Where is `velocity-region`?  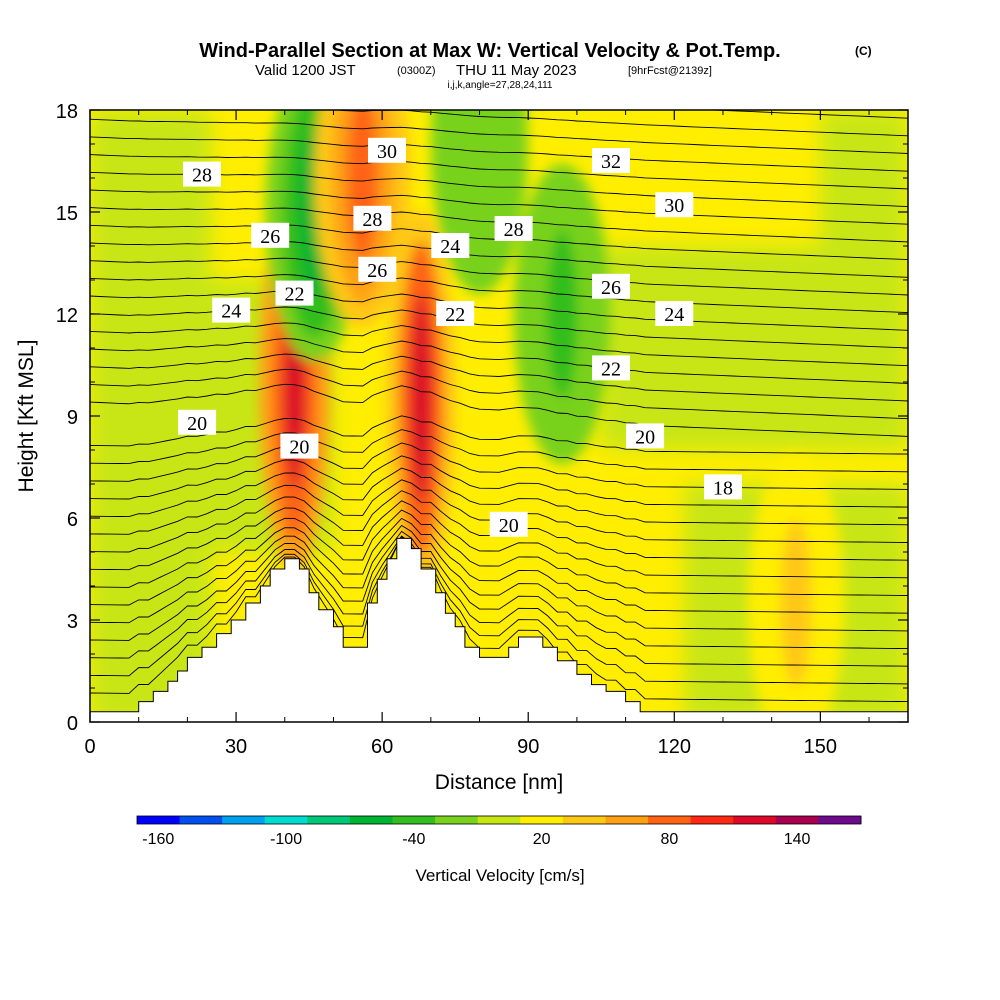 velocity-region is located at coordinates (864, 263).